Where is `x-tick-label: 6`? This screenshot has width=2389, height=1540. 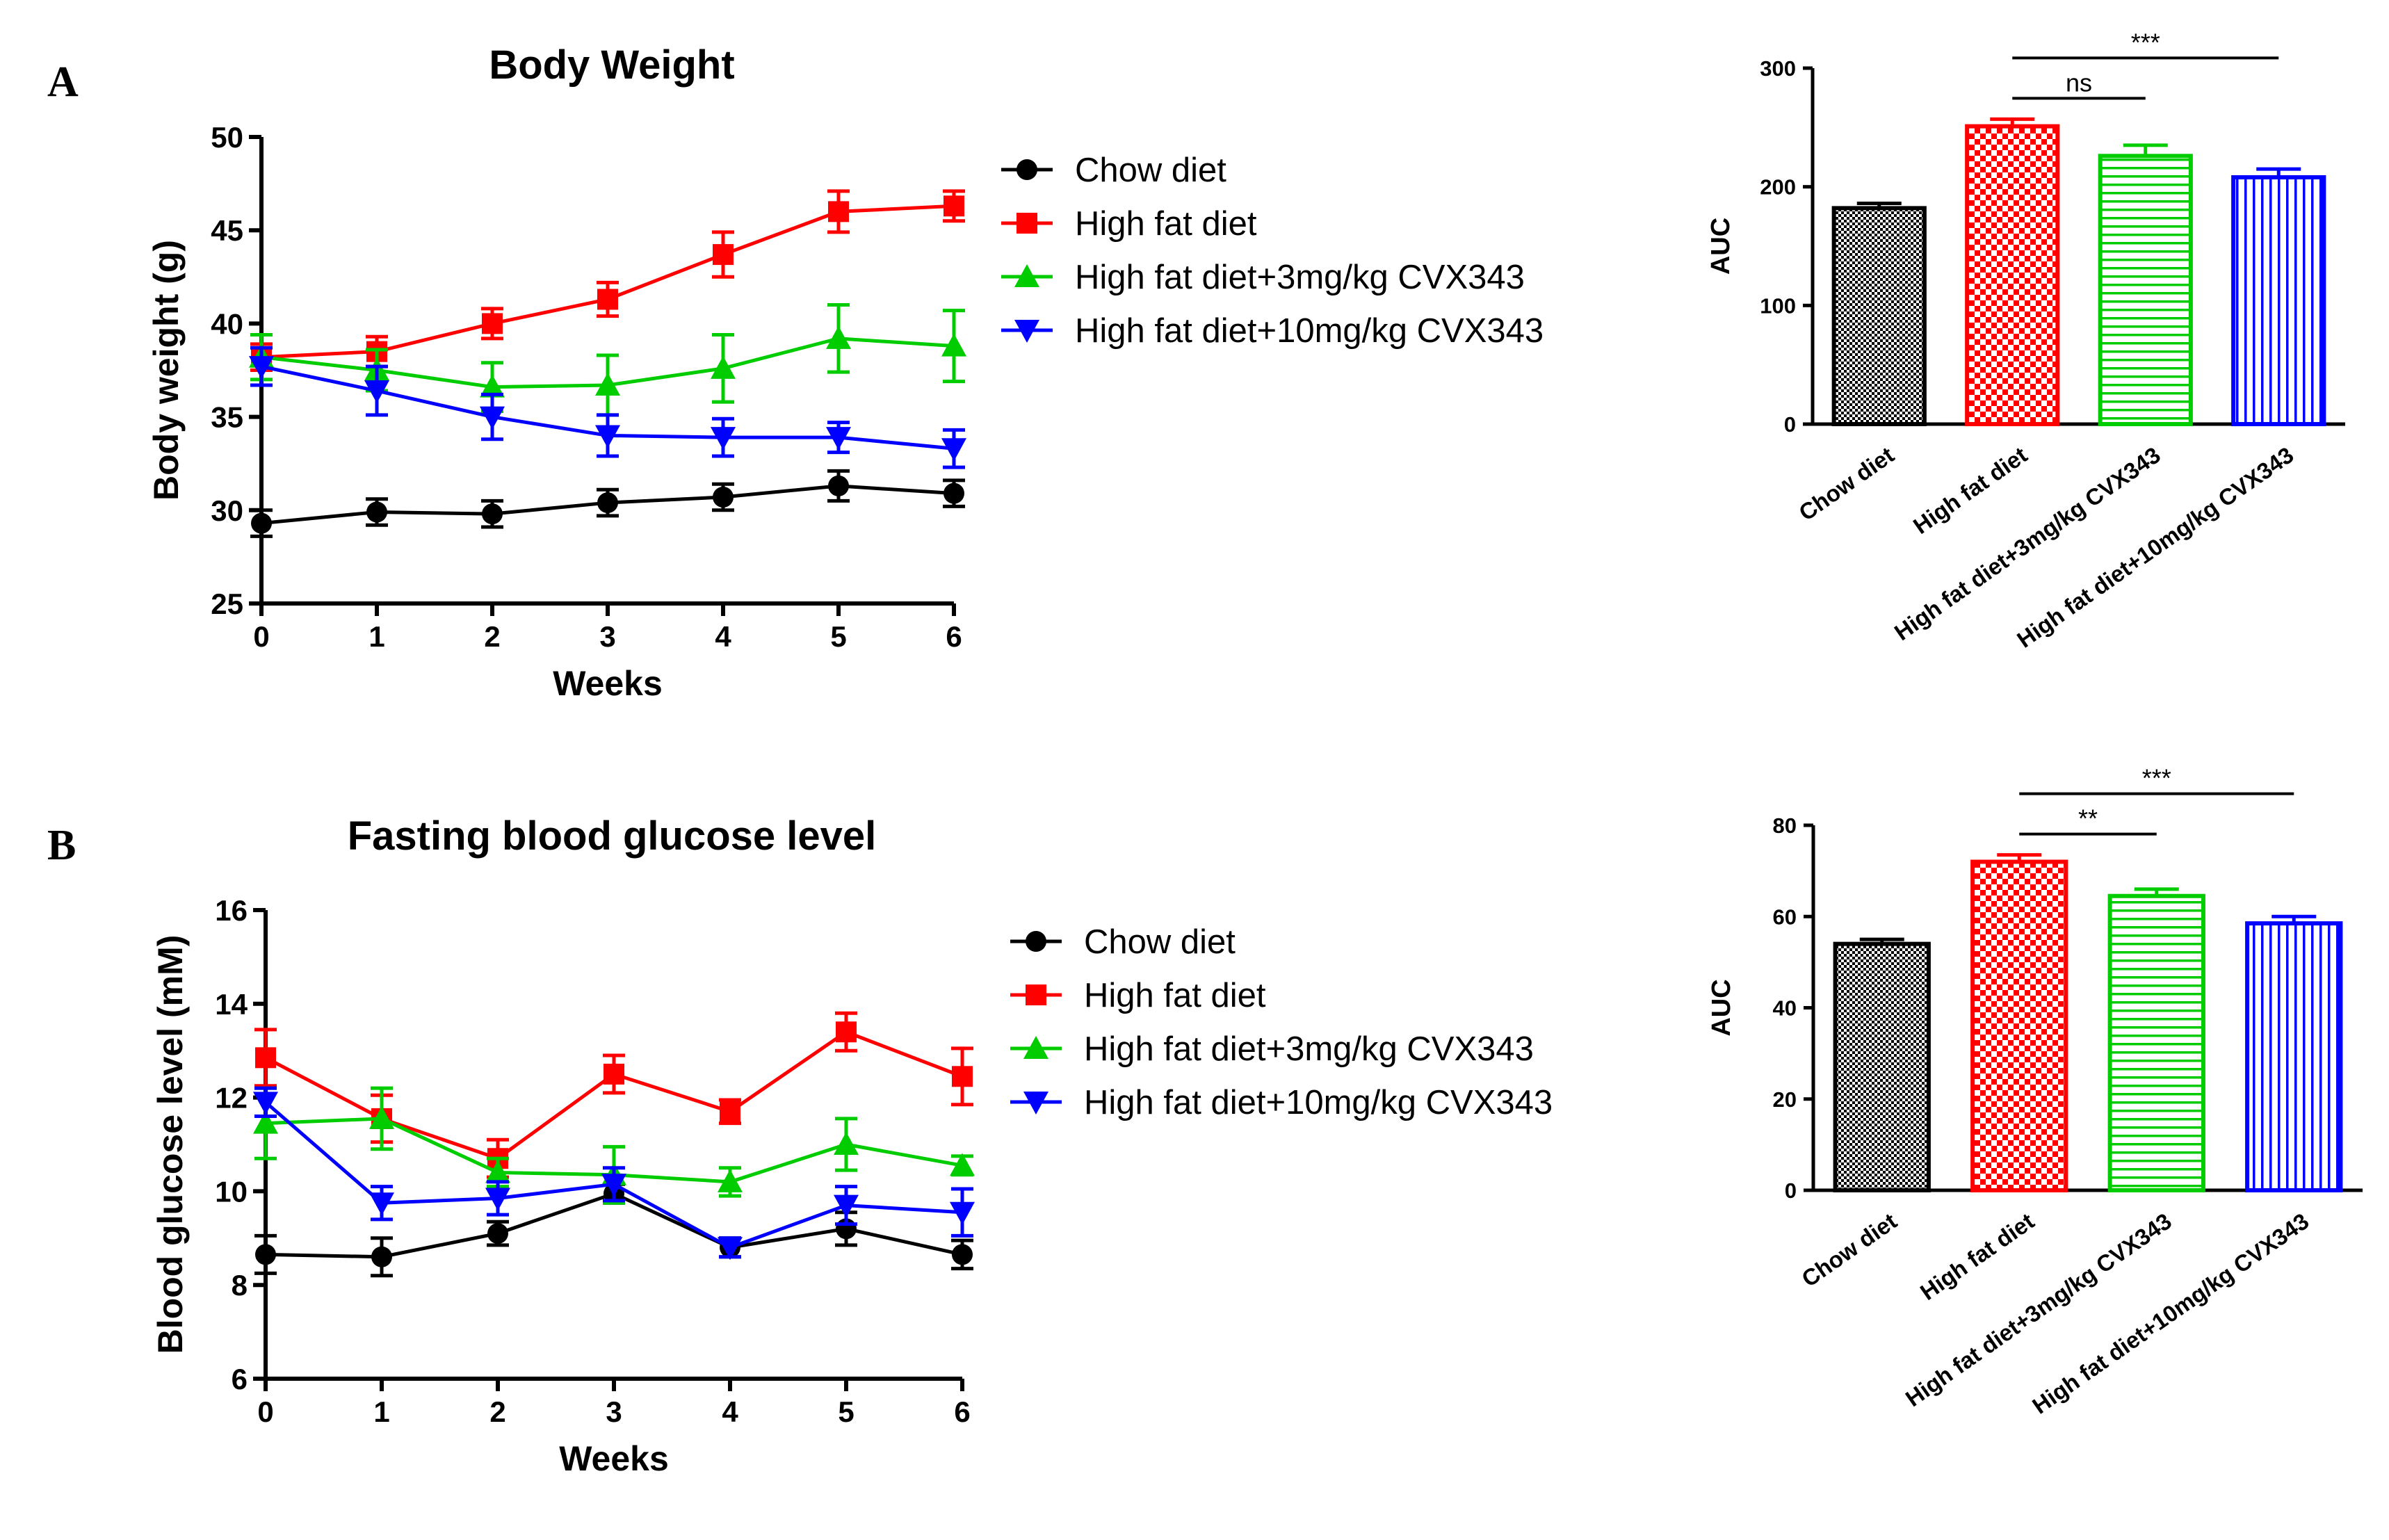
x-tick-label: 6 is located at coordinates (954, 636).